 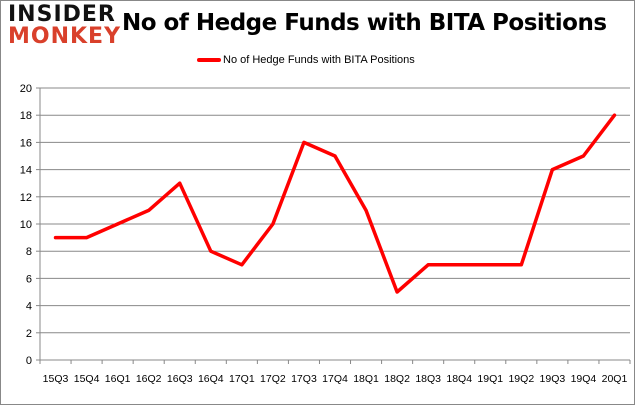 I want to click on logo-line1: INSIDER, so click(x=62, y=14).